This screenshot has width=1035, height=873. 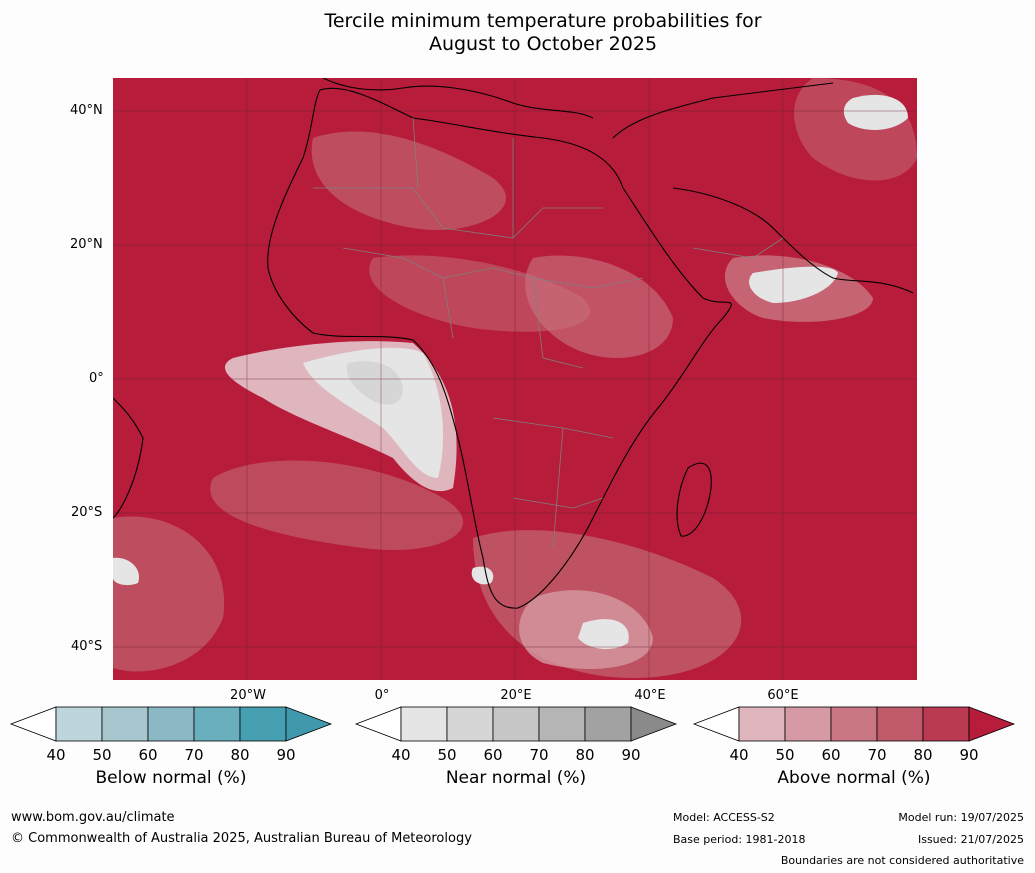 What do you see at coordinates (96, 378) in the screenshot?
I see `lat-label-0: 0°` at bounding box center [96, 378].